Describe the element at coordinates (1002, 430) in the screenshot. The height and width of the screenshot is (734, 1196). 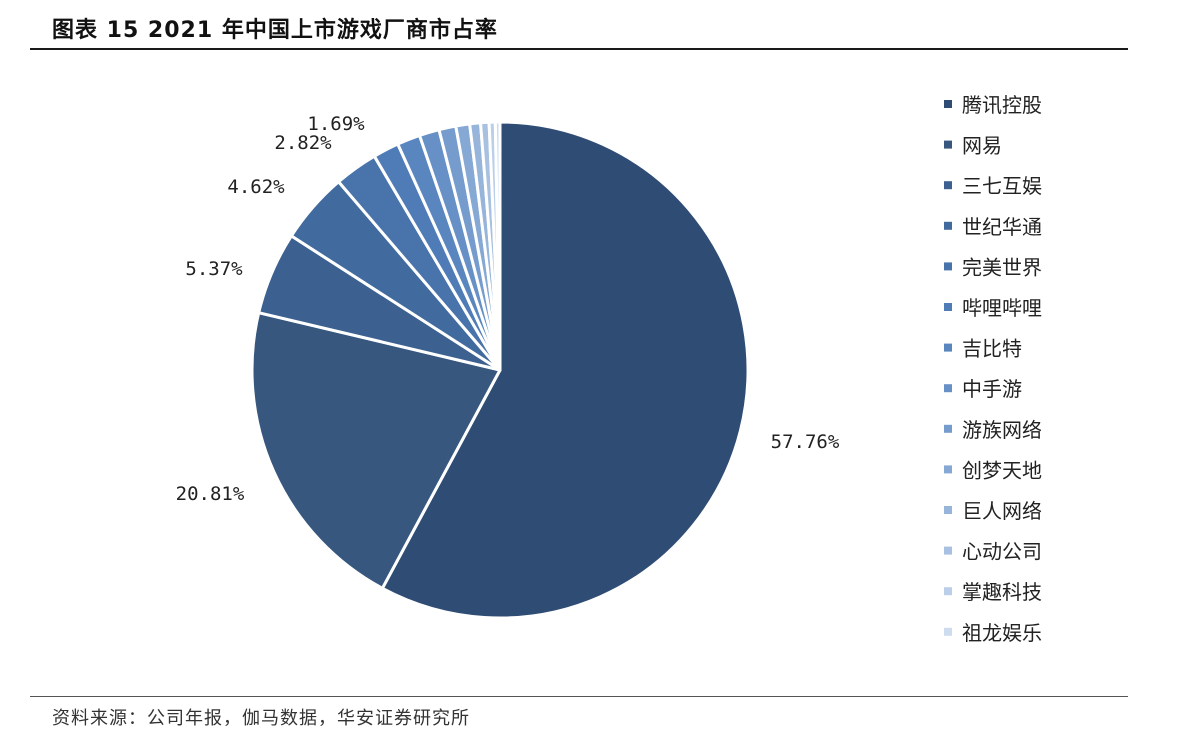
I see `legend-label-9: 游族网络` at that location.